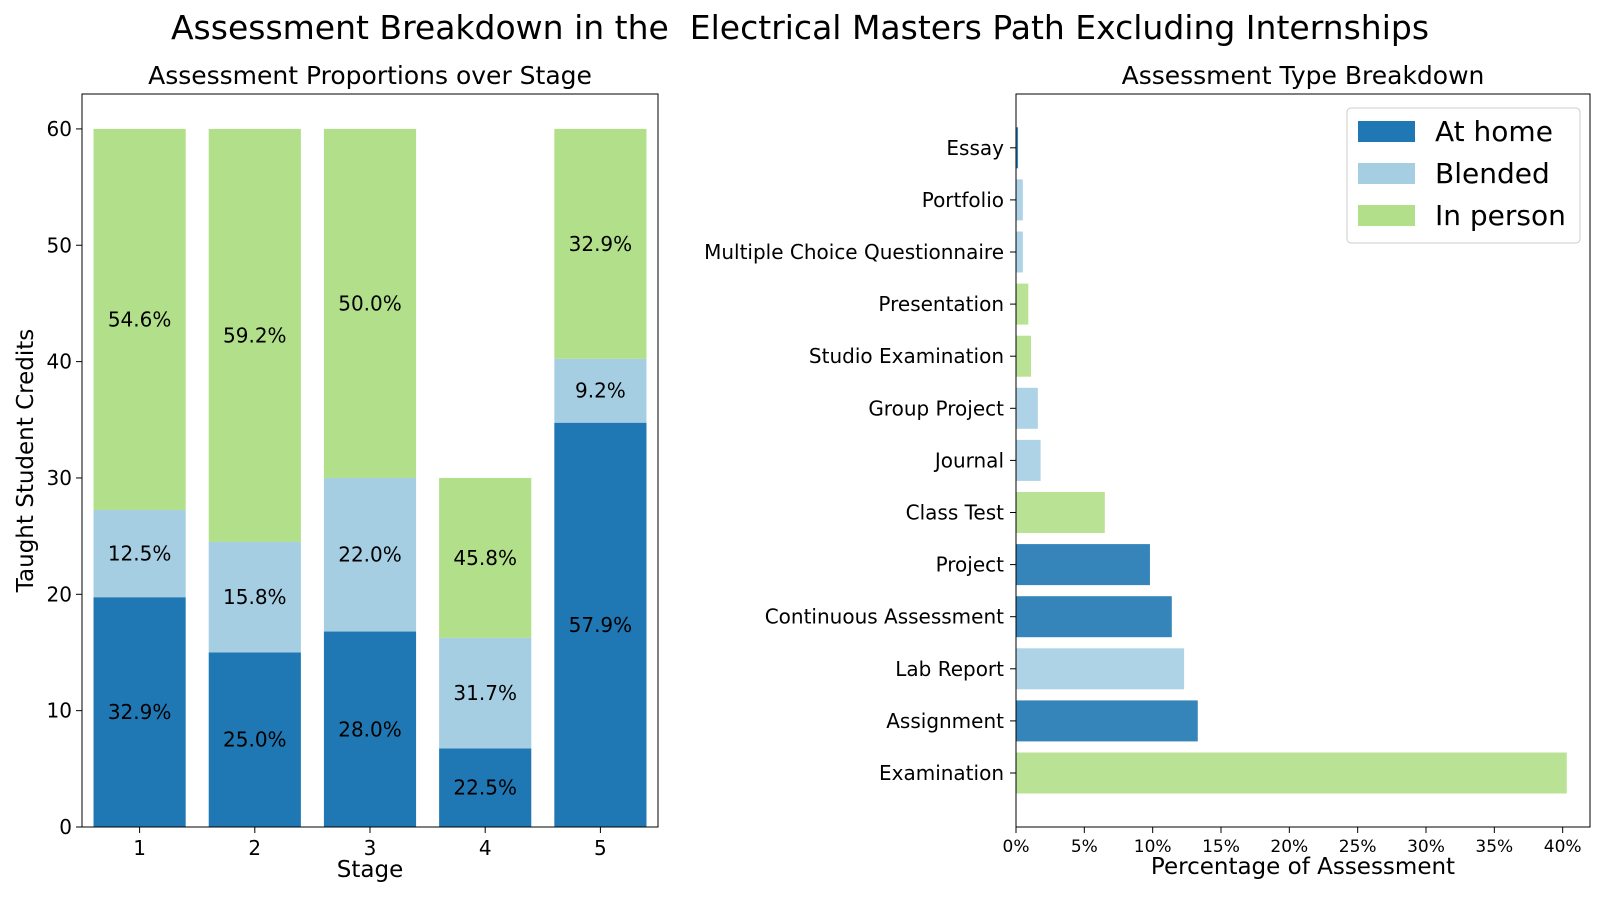 The width and height of the screenshot is (1600, 900). I want to click on category-label: Lab Report, so click(949, 669).